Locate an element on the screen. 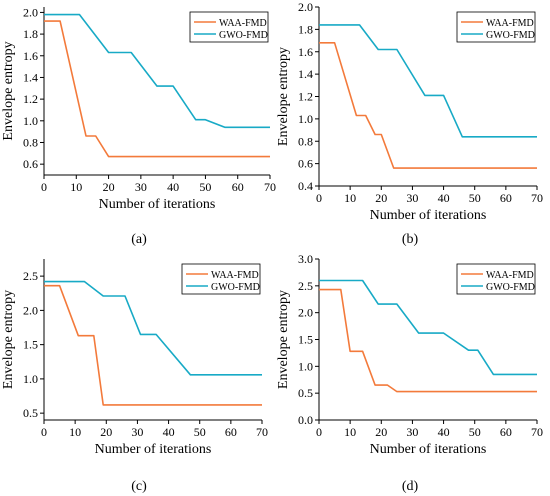  panel-label: (c) is located at coordinates (139, 486).